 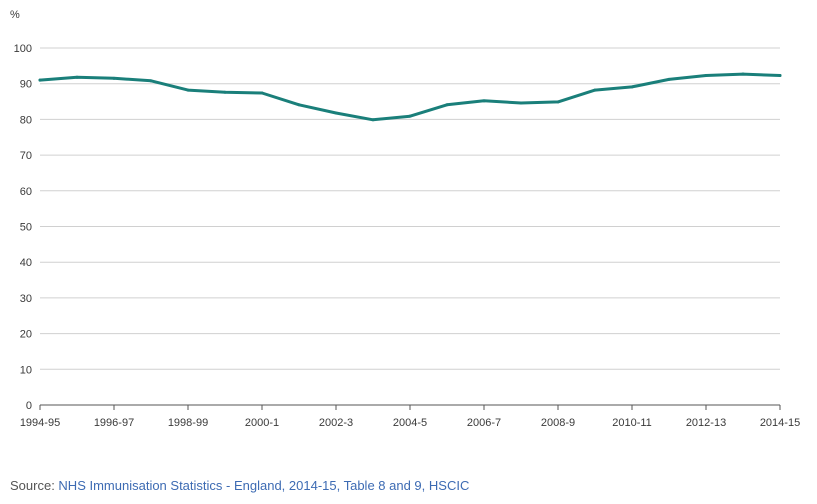 I want to click on y-tick-label: 90, so click(x=26, y=85).